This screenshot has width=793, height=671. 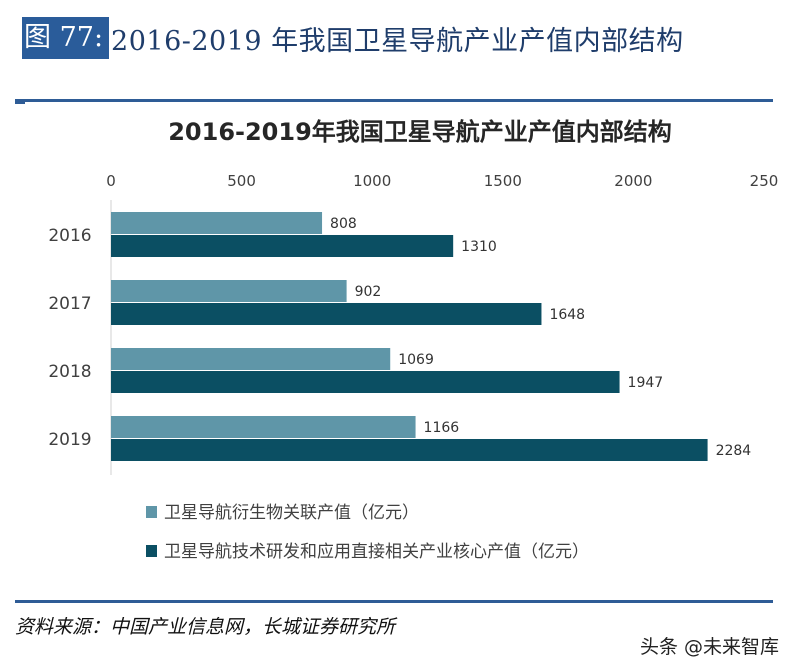 I want to click on y-category-label: 2016, so click(x=69, y=236).